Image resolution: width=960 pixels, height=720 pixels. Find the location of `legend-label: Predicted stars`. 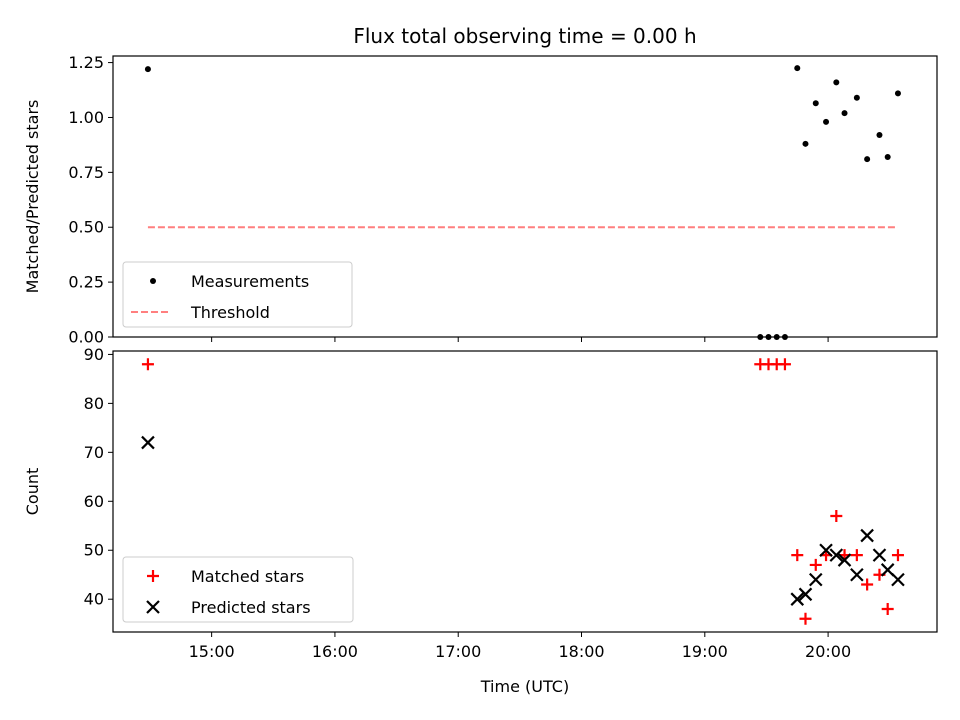

legend-label: Predicted stars is located at coordinates (251, 607).